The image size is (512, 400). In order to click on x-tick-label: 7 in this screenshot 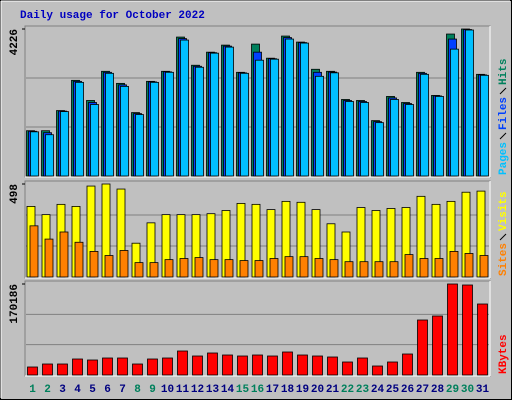, I will do `click(122, 390)`.